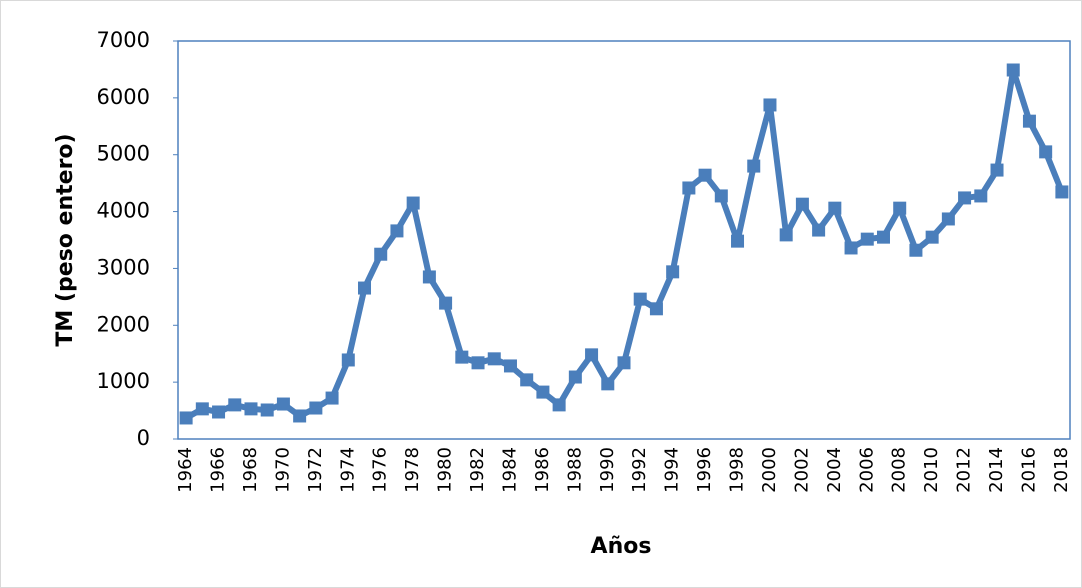 This screenshot has height=588, width=1082. Describe the element at coordinates (801, 470) in the screenshot. I see `x-tick-label: 2002` at that location.